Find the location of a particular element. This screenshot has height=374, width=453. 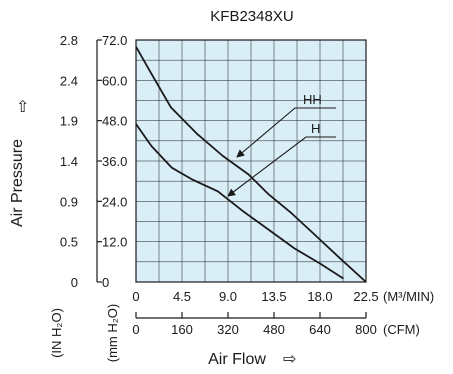

x-tick-label-primary: 9.0 is located at coordinates (228, 296).